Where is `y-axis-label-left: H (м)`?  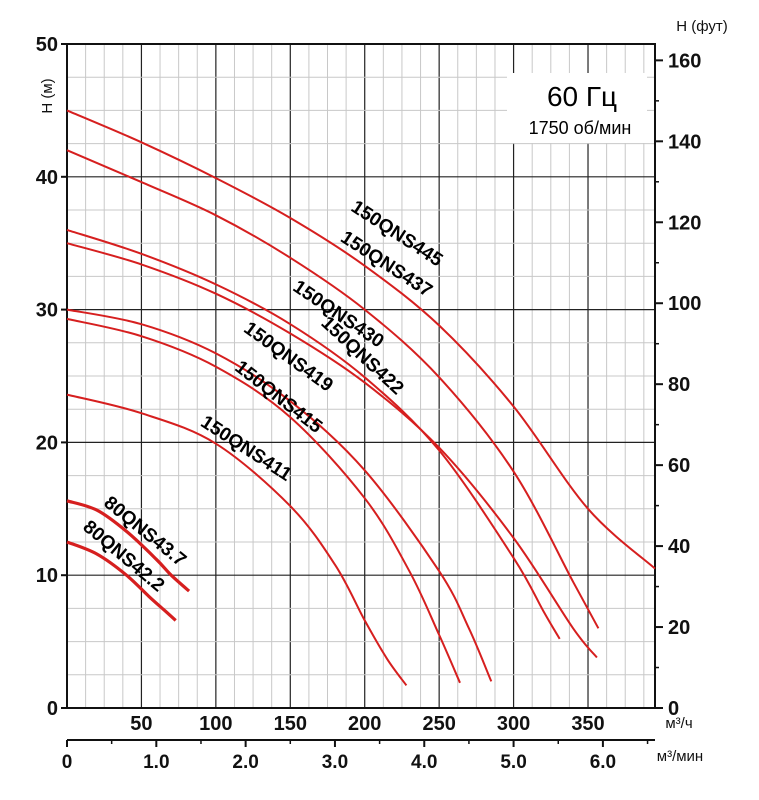
y-axis-label-left: H (м) is located at coordinates (47, 95).